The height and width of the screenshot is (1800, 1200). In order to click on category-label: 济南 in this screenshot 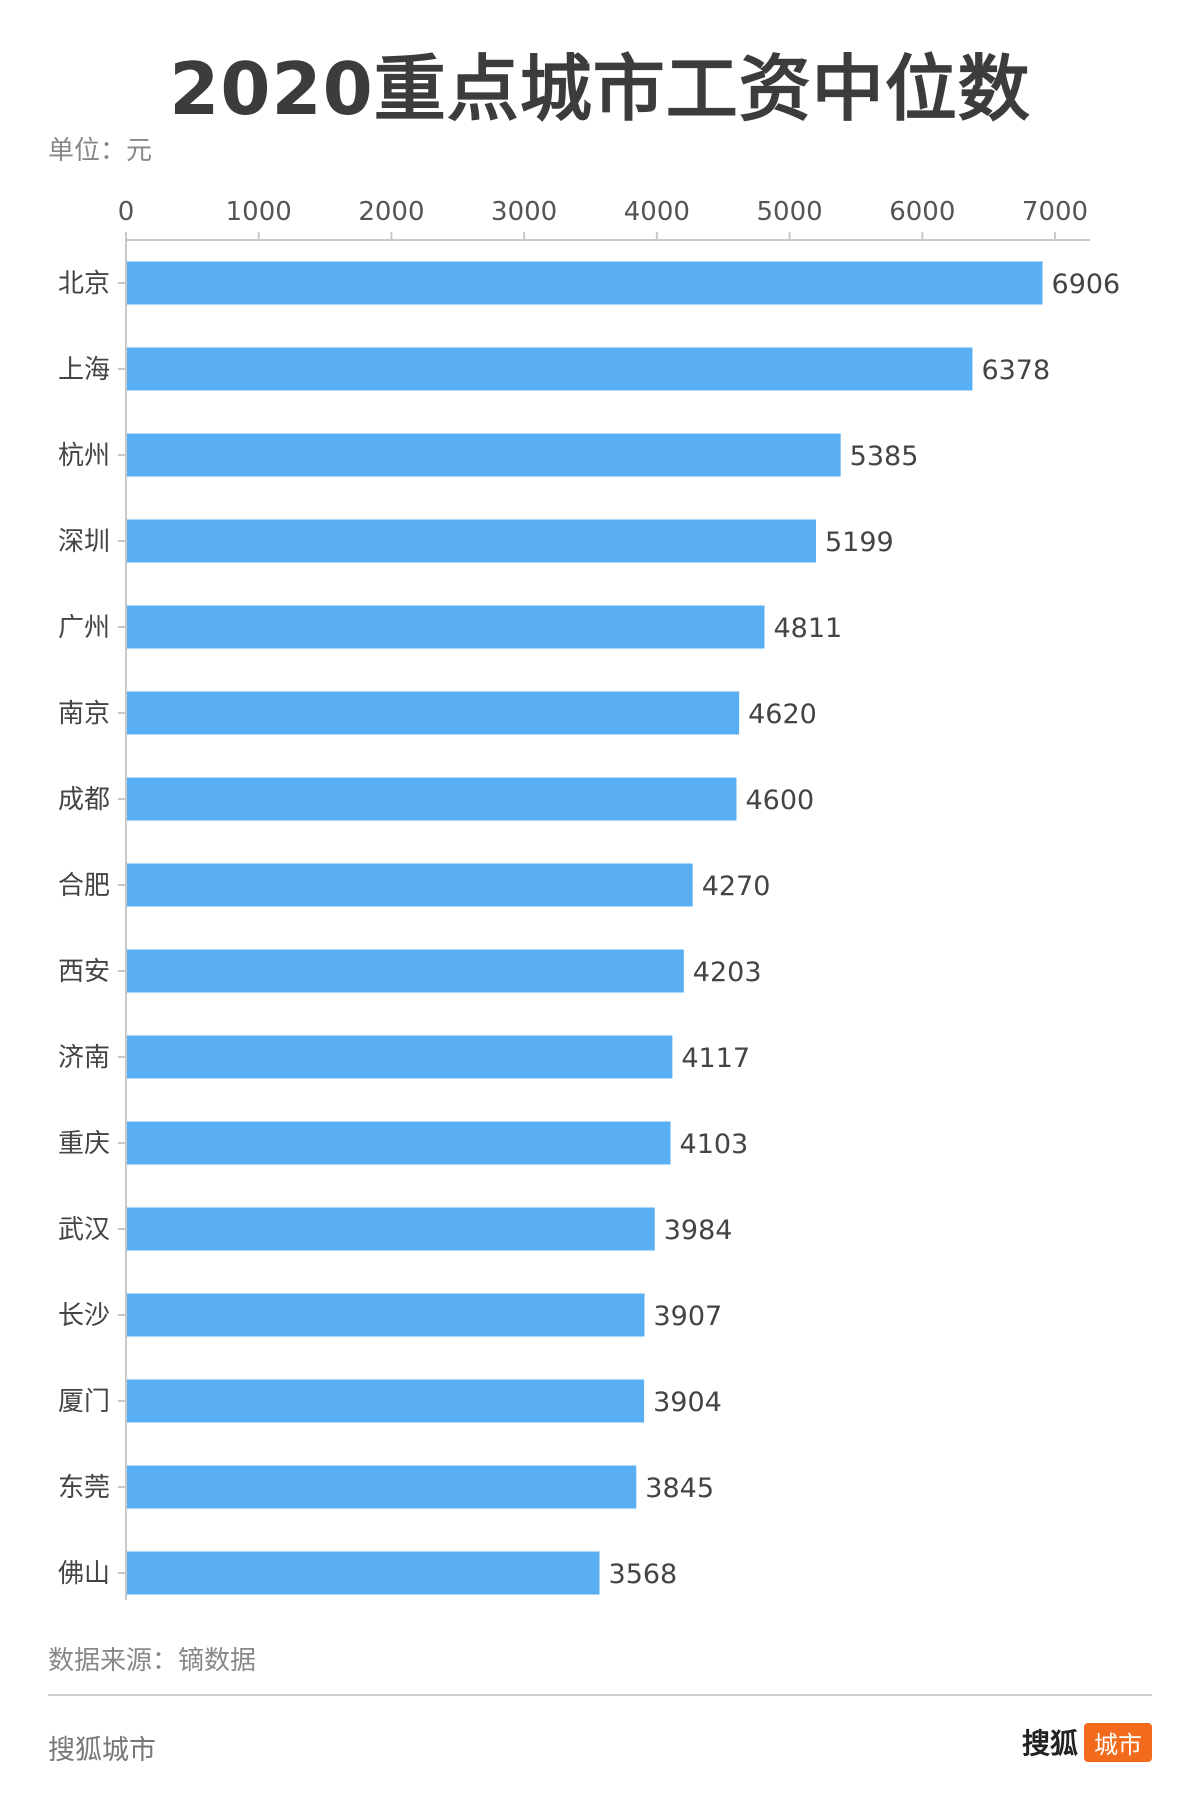, I will do `click(84, 1058)`.